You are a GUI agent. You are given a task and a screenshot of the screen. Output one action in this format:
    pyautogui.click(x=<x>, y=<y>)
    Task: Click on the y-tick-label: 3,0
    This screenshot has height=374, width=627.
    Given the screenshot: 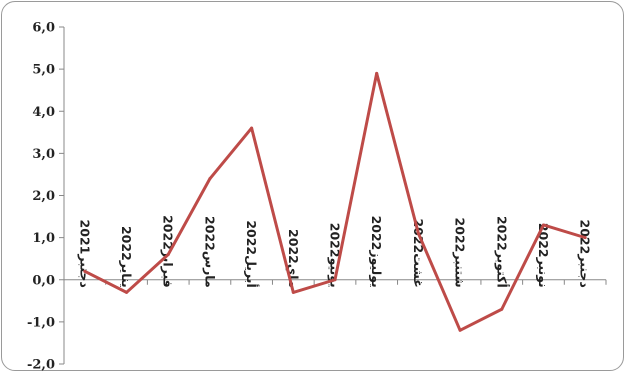 What is the action you would take?
    pyautogui.click(x=43, y=154)
    